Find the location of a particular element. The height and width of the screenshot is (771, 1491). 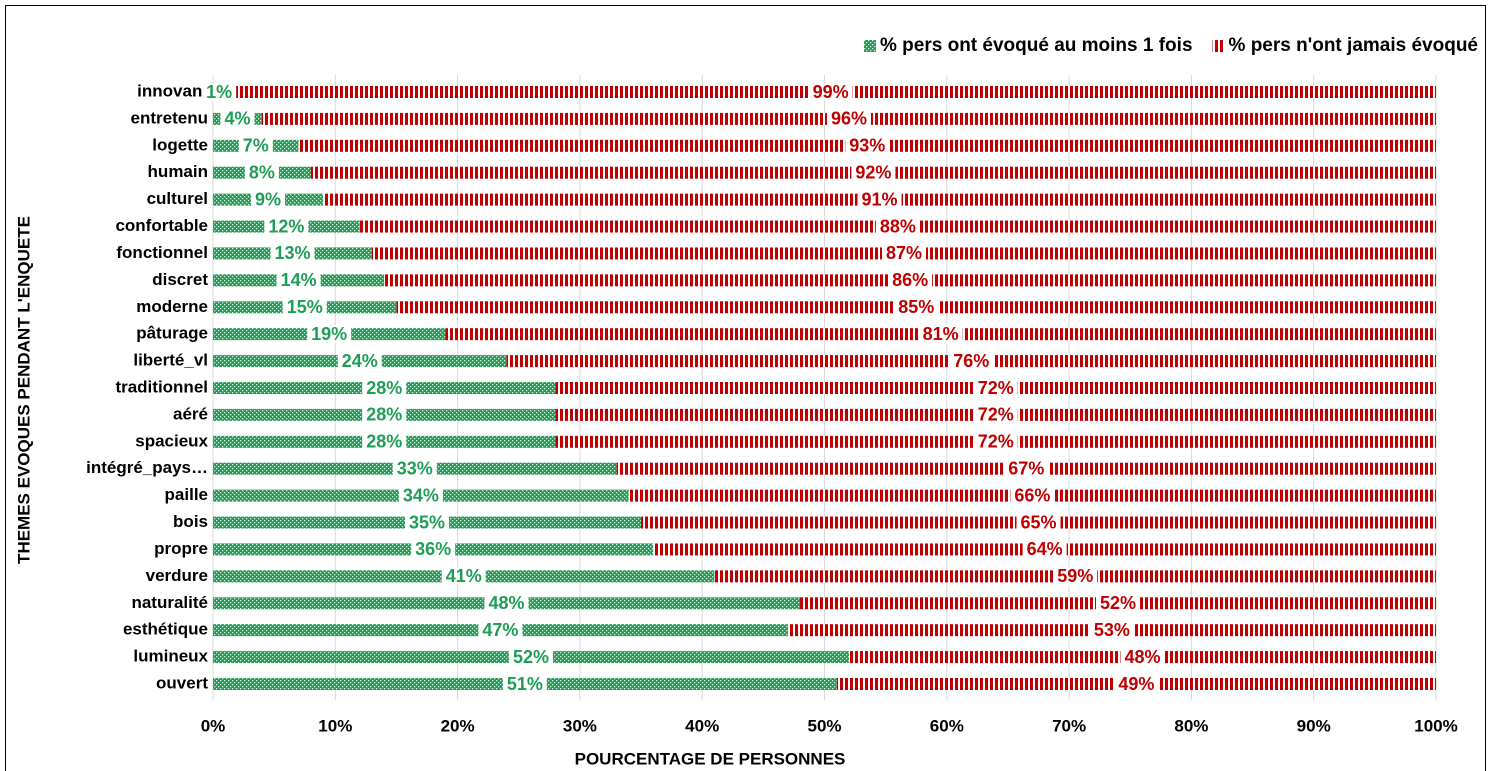

data-label: 88% is located at coordinates (898, 226).